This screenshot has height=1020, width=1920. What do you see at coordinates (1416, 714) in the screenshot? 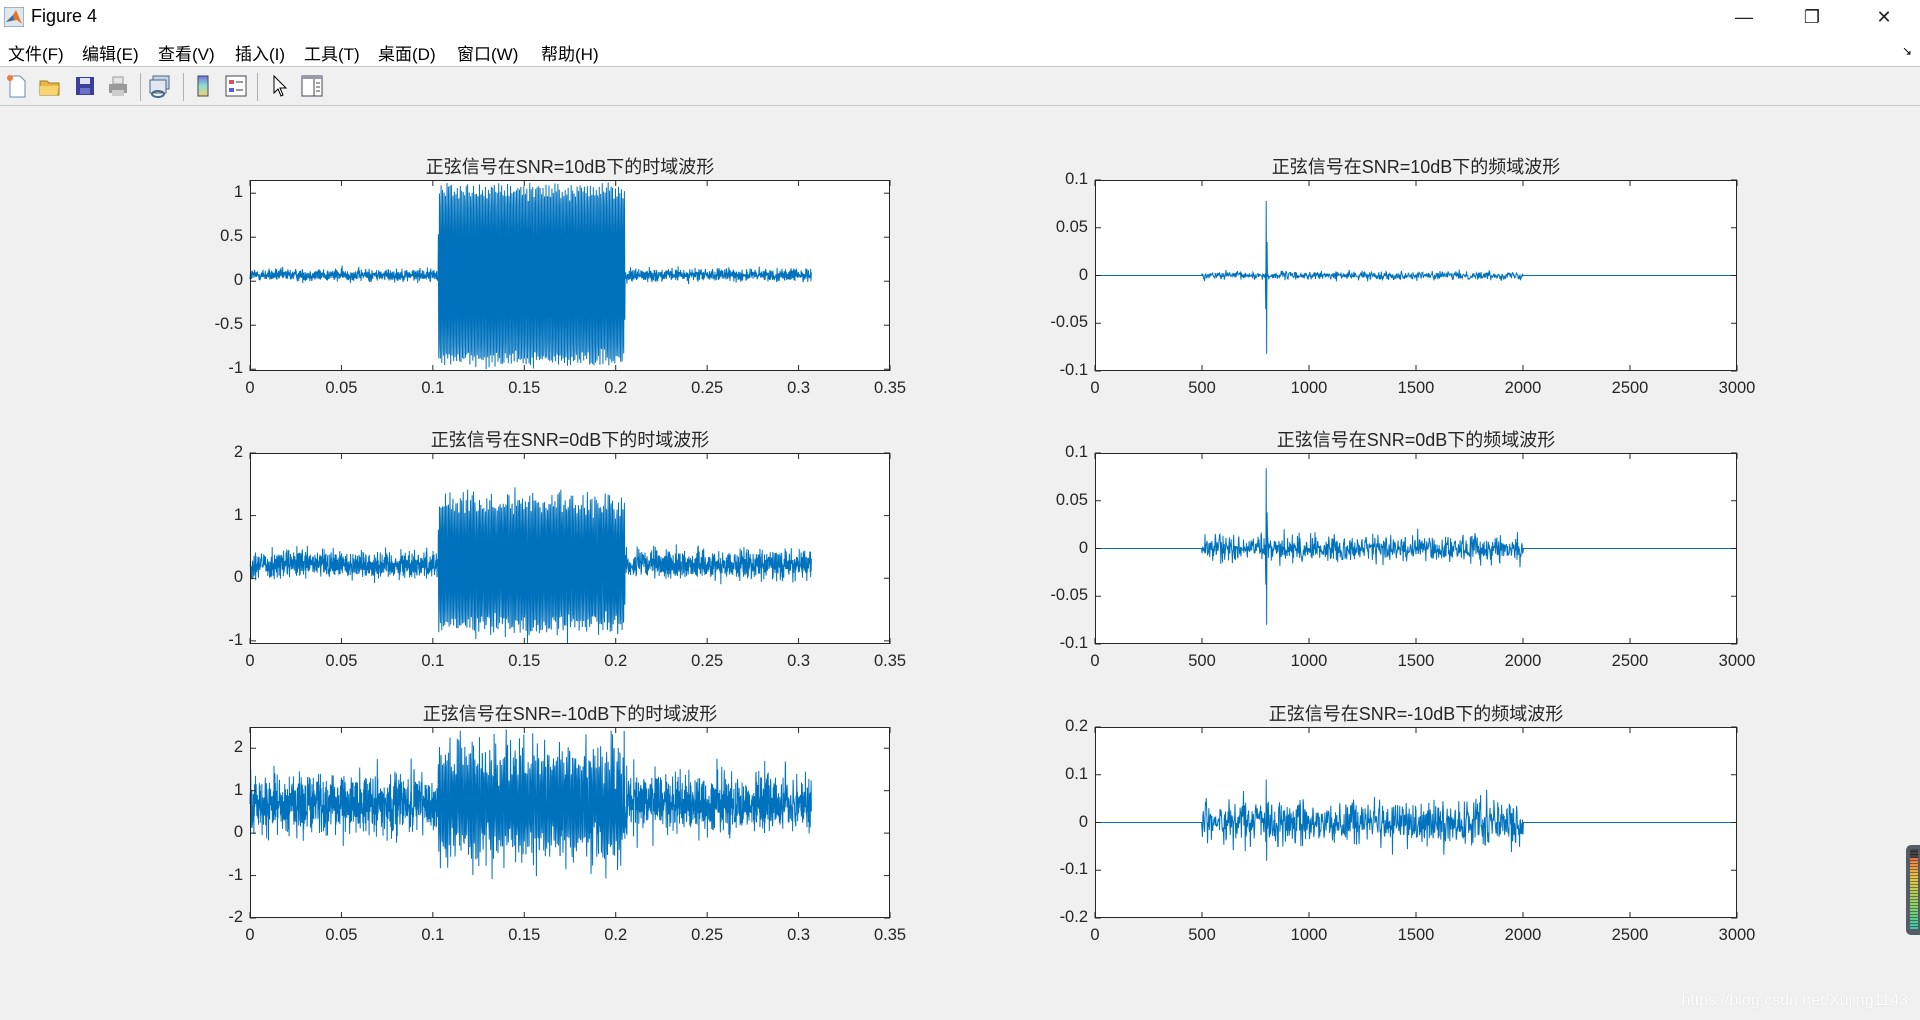
I see `axes-title: 正弦信号在SNR=-10dB下的频域波形` at bounding box center [1416, 714].